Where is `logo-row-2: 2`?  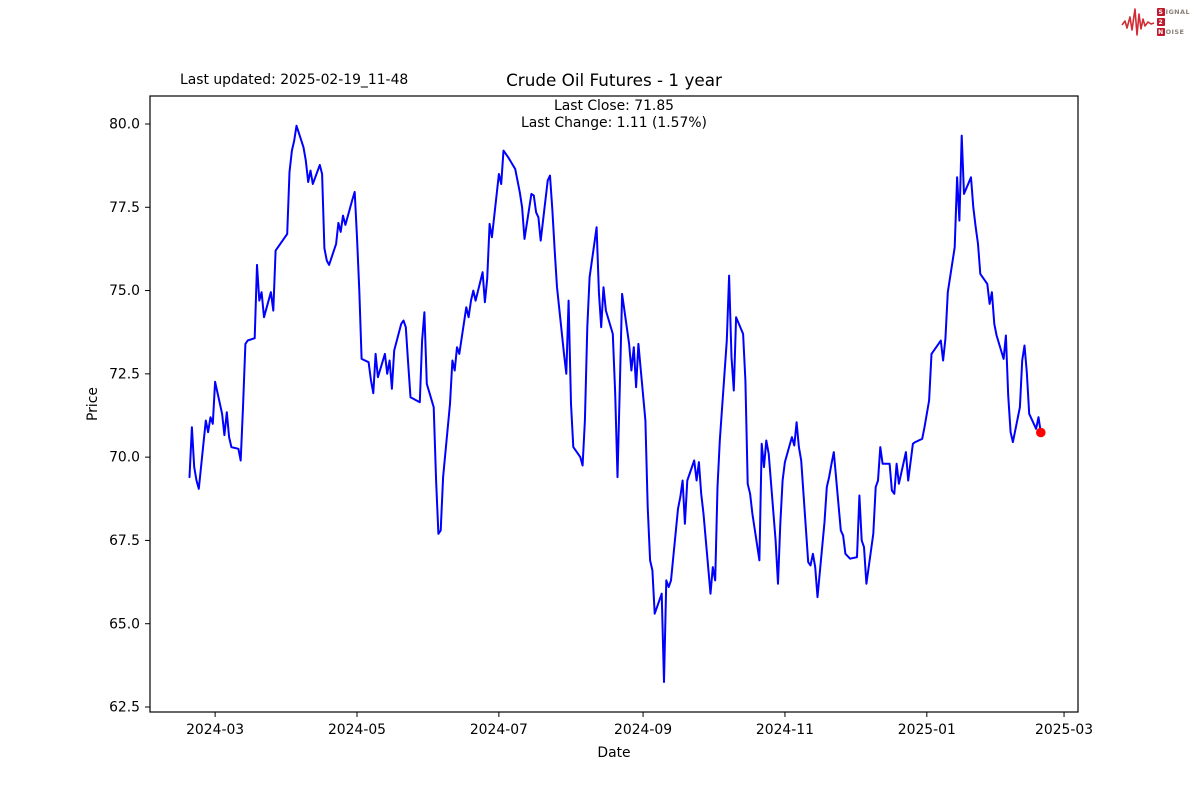
logo-row-2: 2 is located at coordinates (1173, 22).